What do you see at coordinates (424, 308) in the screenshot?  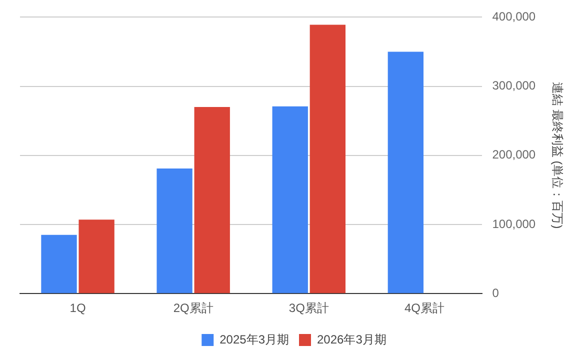 I see `x-tick-label: 4Q累計` at bounding box center [424, 308].